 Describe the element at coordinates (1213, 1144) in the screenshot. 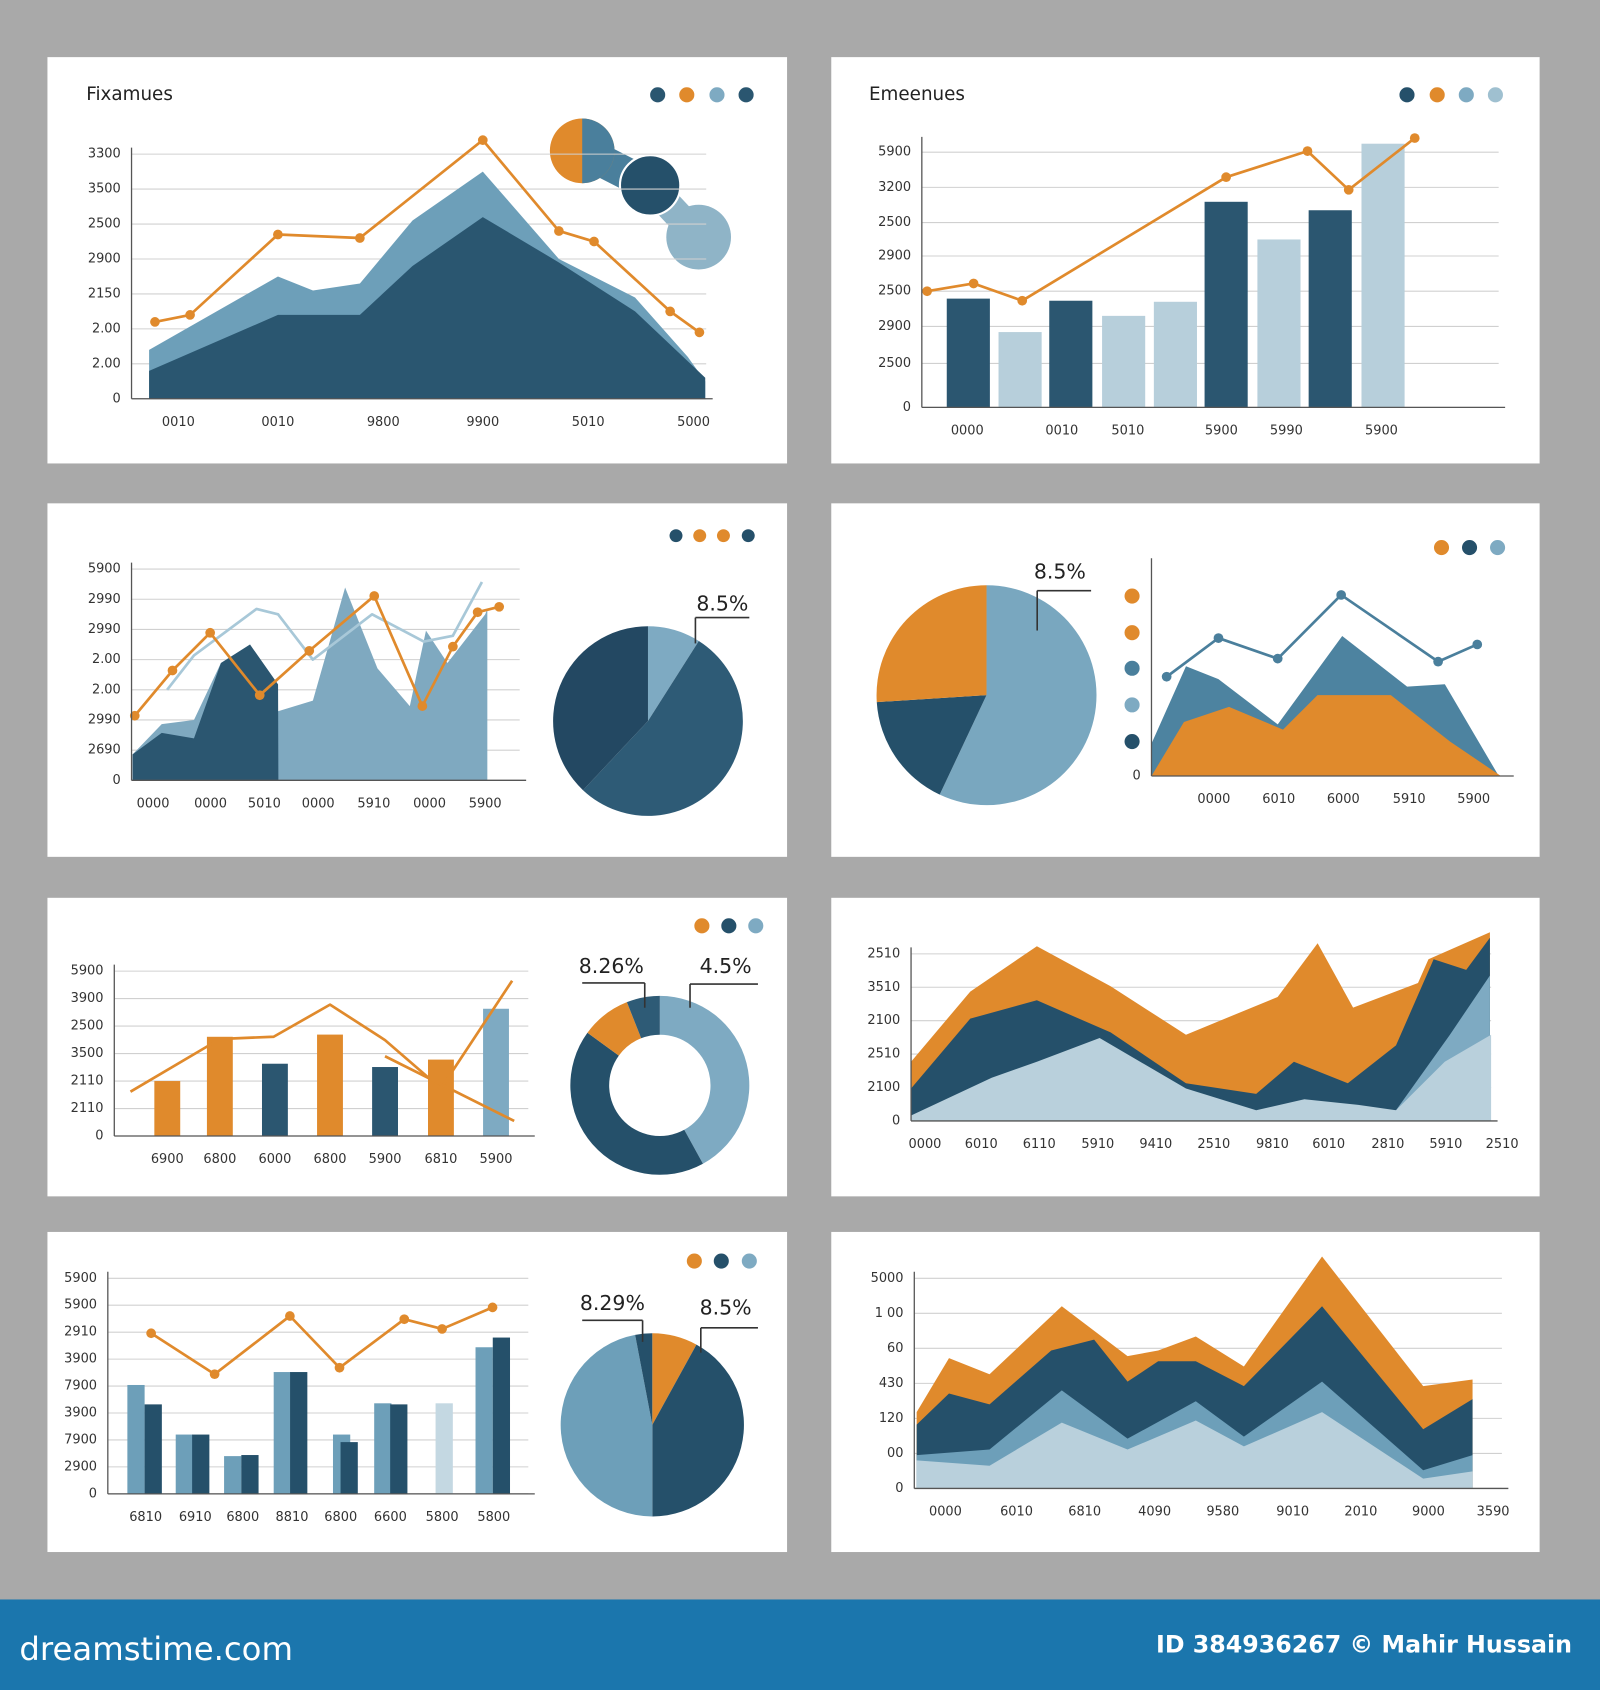

I see `x-tick-label: 2510` at that location.